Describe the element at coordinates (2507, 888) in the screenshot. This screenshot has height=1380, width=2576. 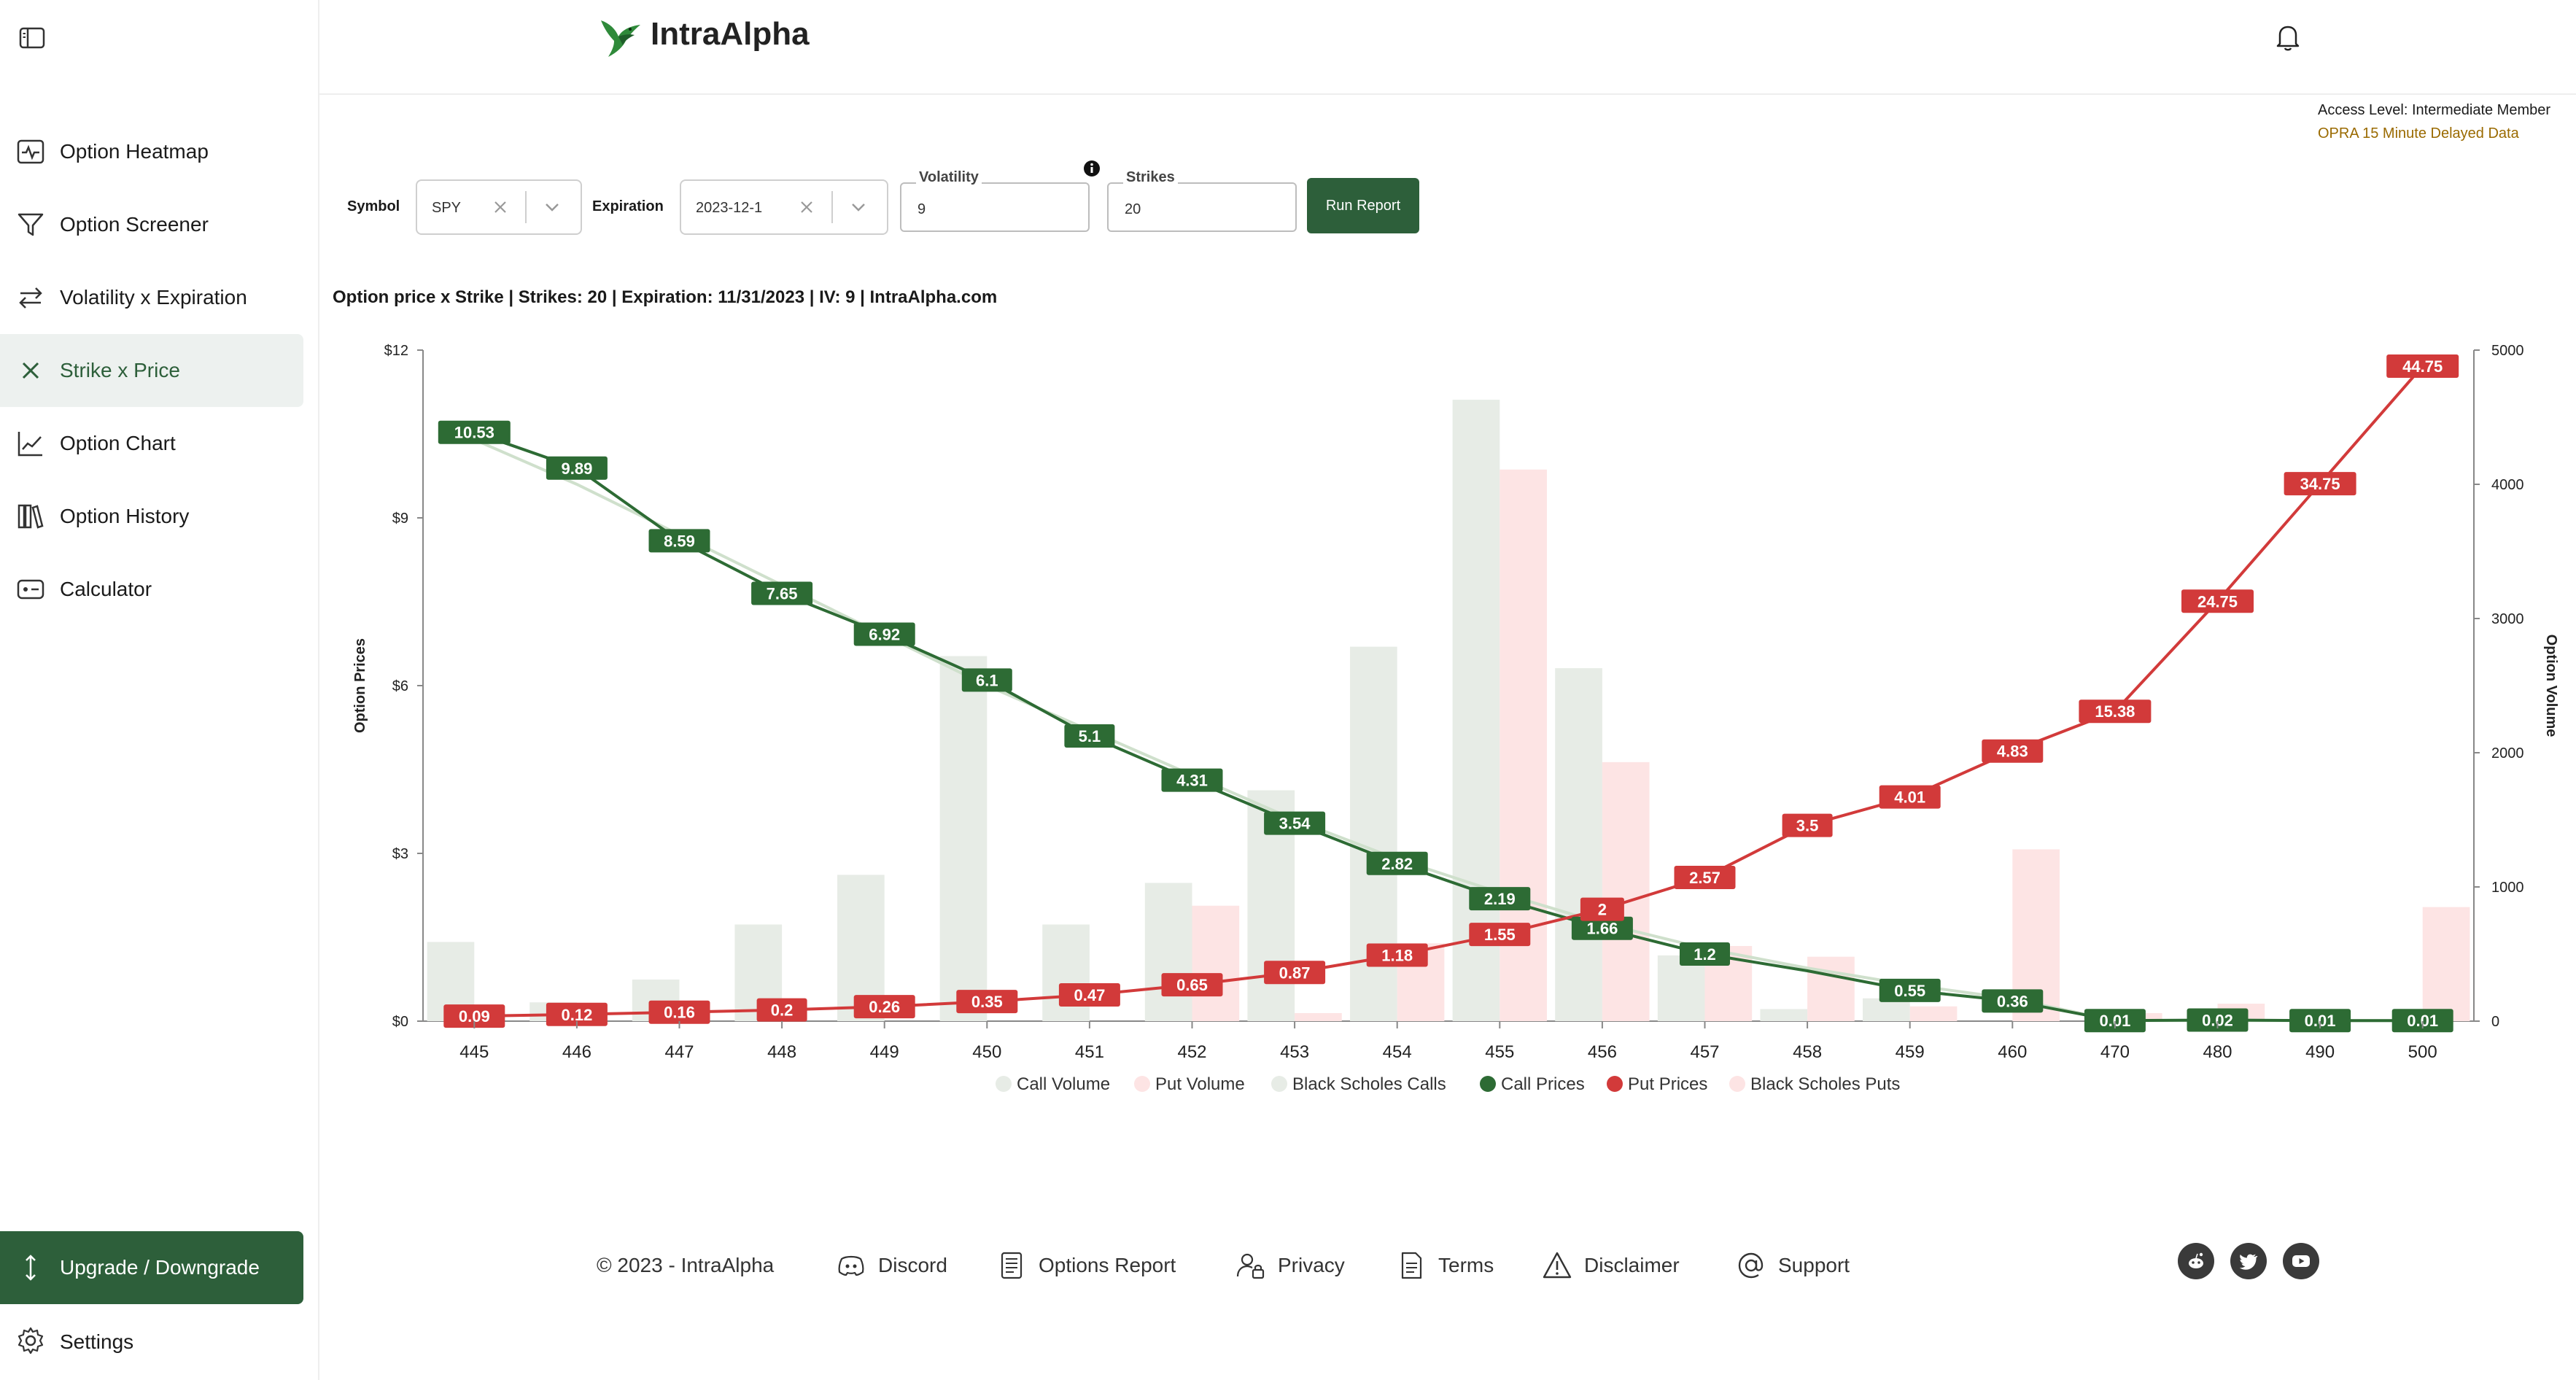
I see `y2-tick-label: 1000` at that location.